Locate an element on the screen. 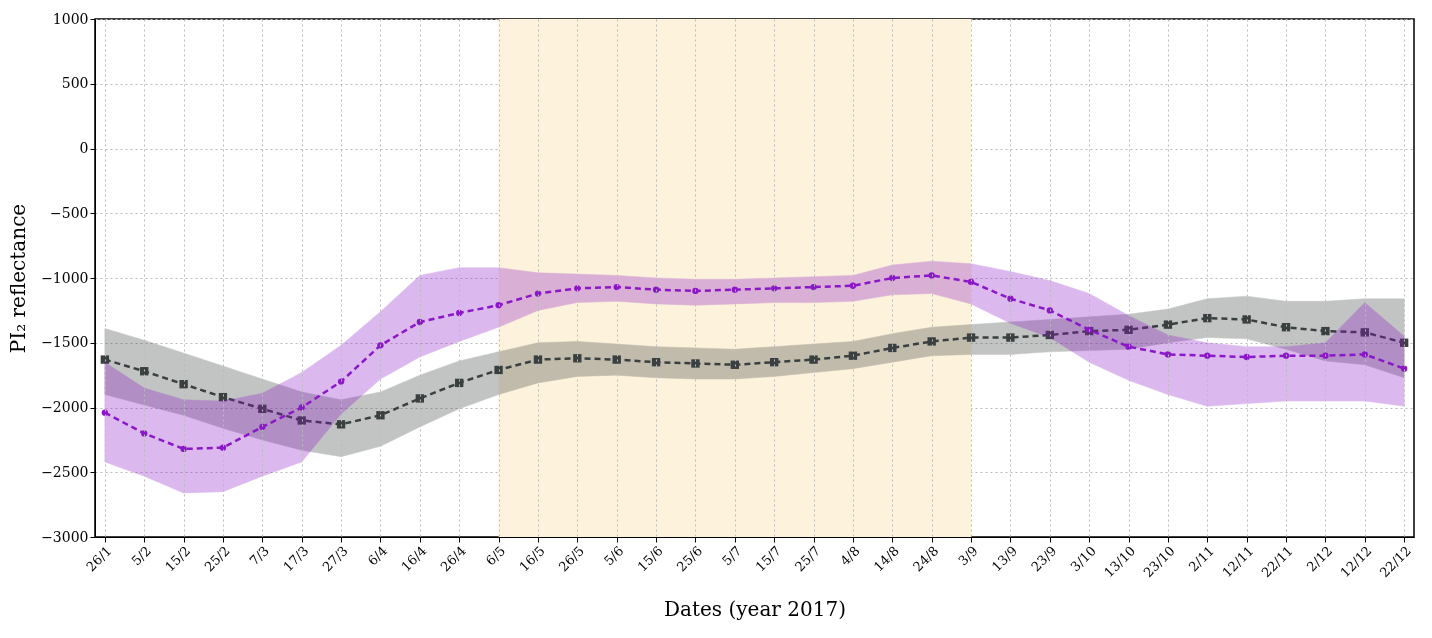 This screenshot has height=638, width=1432. y-tick-label: 500 is located at coordinates (75, 83).